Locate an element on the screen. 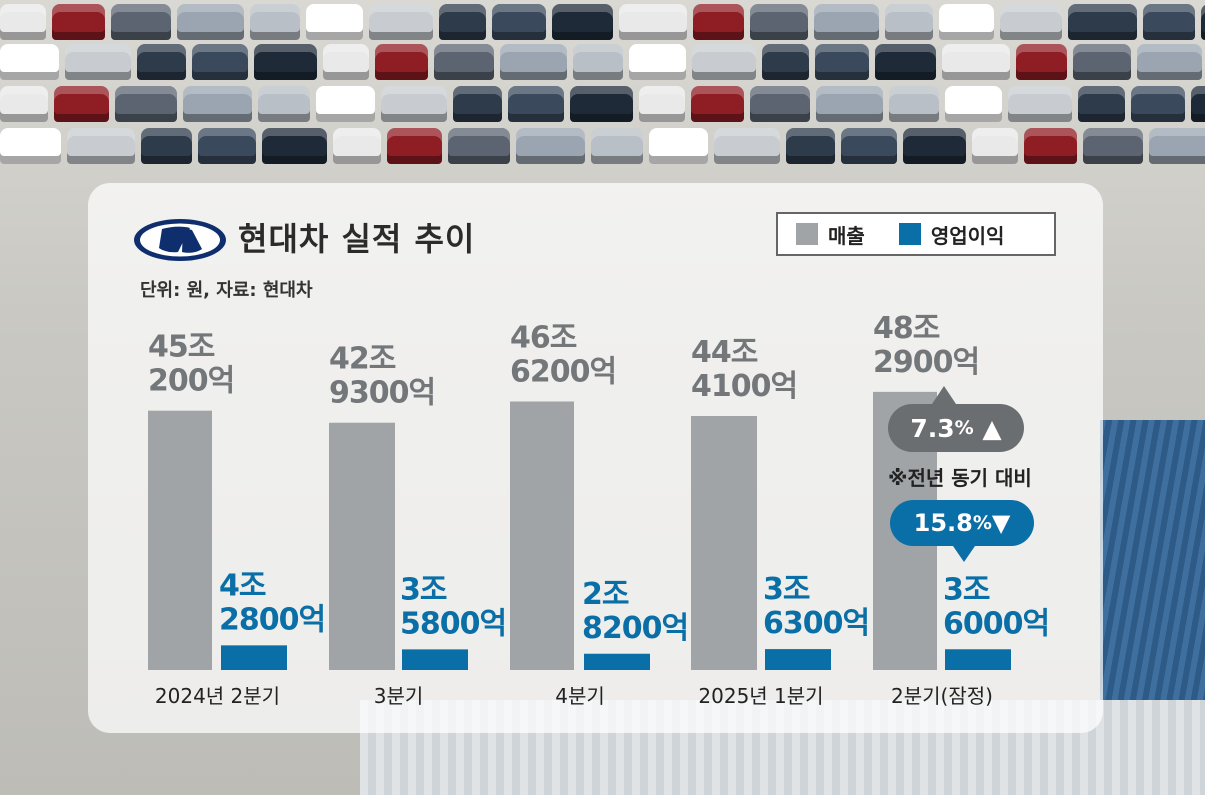  operating-profit-data-label: 6300억 is located at coordinates (816, 623).